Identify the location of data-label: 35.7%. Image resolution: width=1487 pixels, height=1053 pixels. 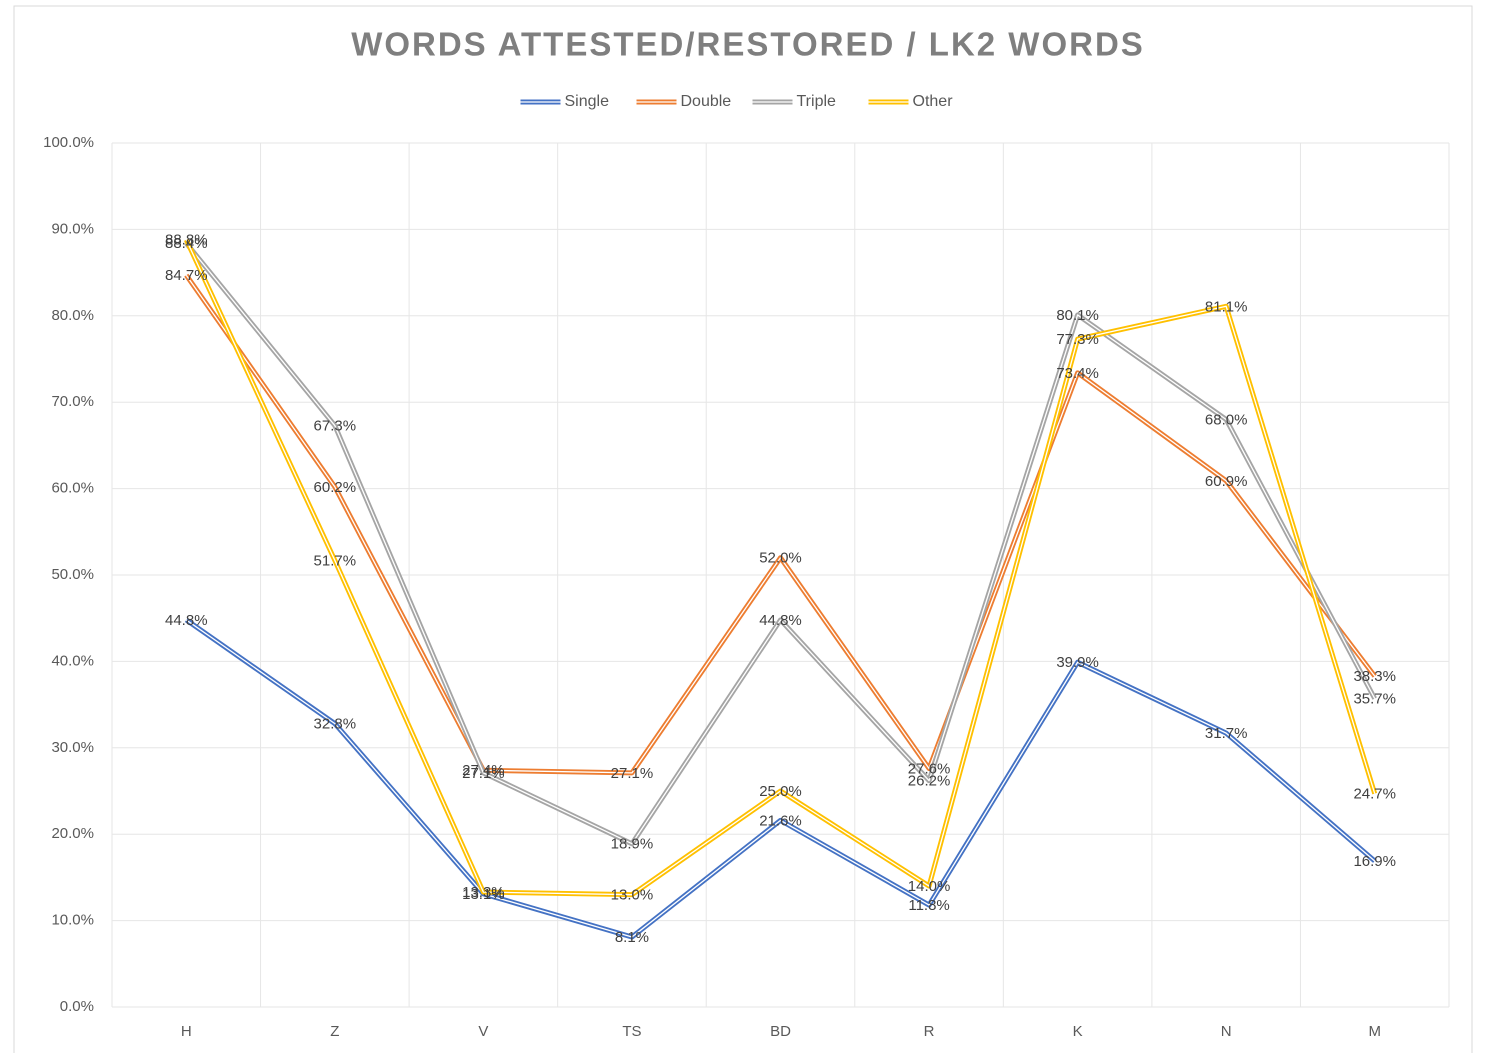
(1374, 699).